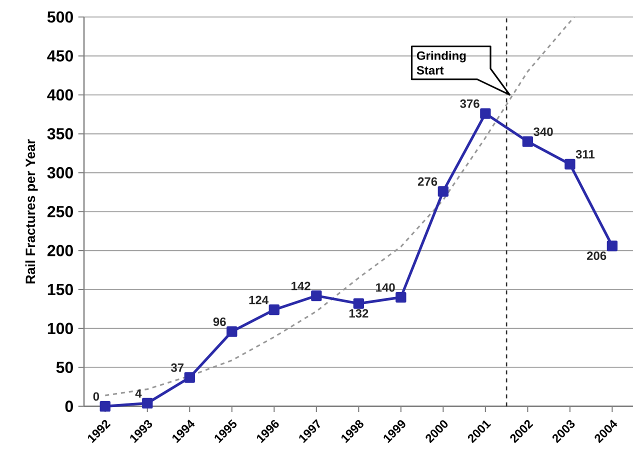 The width and height of the screenshot is (633, 473). I want to click on y-tick-label: 500, so click(60, 17).